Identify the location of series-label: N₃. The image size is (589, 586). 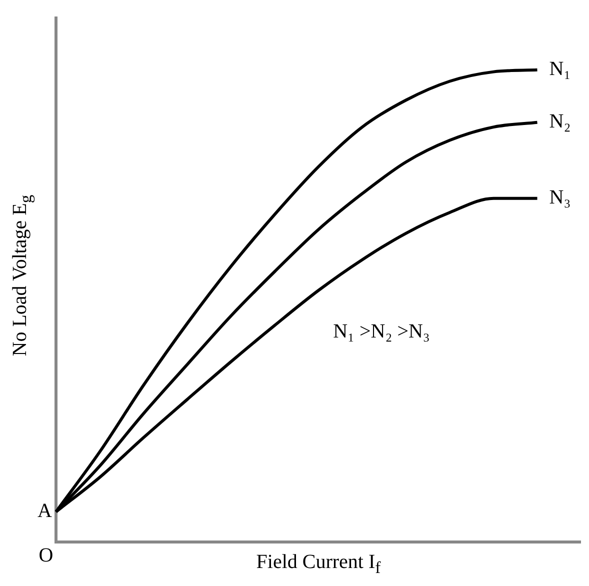
(560, 197).